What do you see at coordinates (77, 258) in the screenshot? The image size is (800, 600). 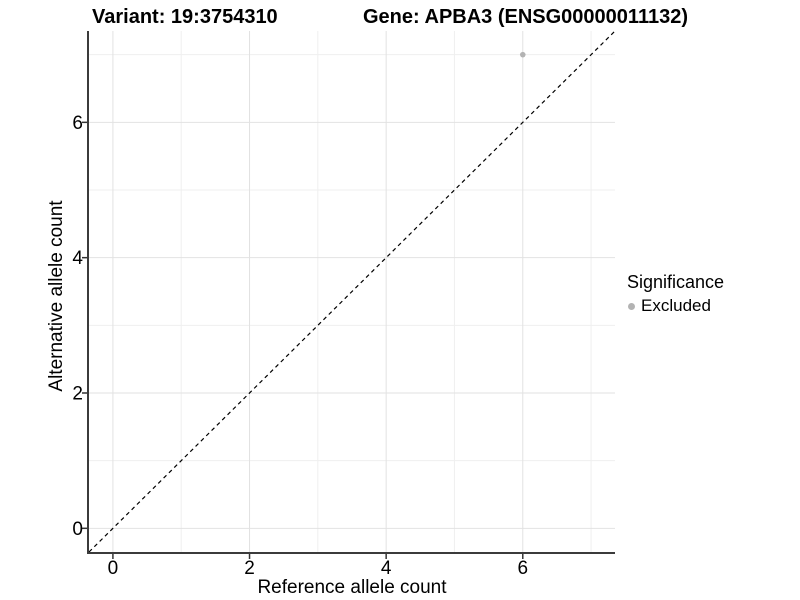 I see `y-tick-label: 4` at bounding box center [77, 258].